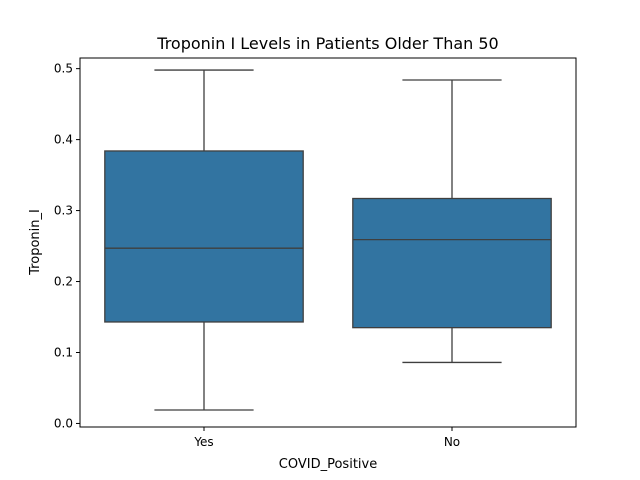 Image resolution: width=640 pixels, height=480 pixels. I want to click on y-tick-label: 0.3, so click(63, 211).